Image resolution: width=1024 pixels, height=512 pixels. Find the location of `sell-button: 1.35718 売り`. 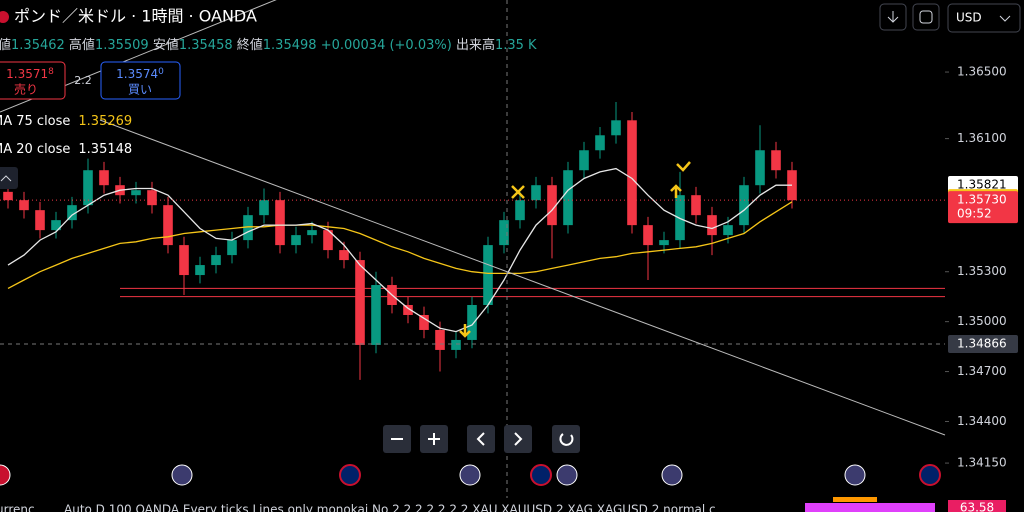

sell-button: 1.35718 売り is located at coordinates (33, 80).